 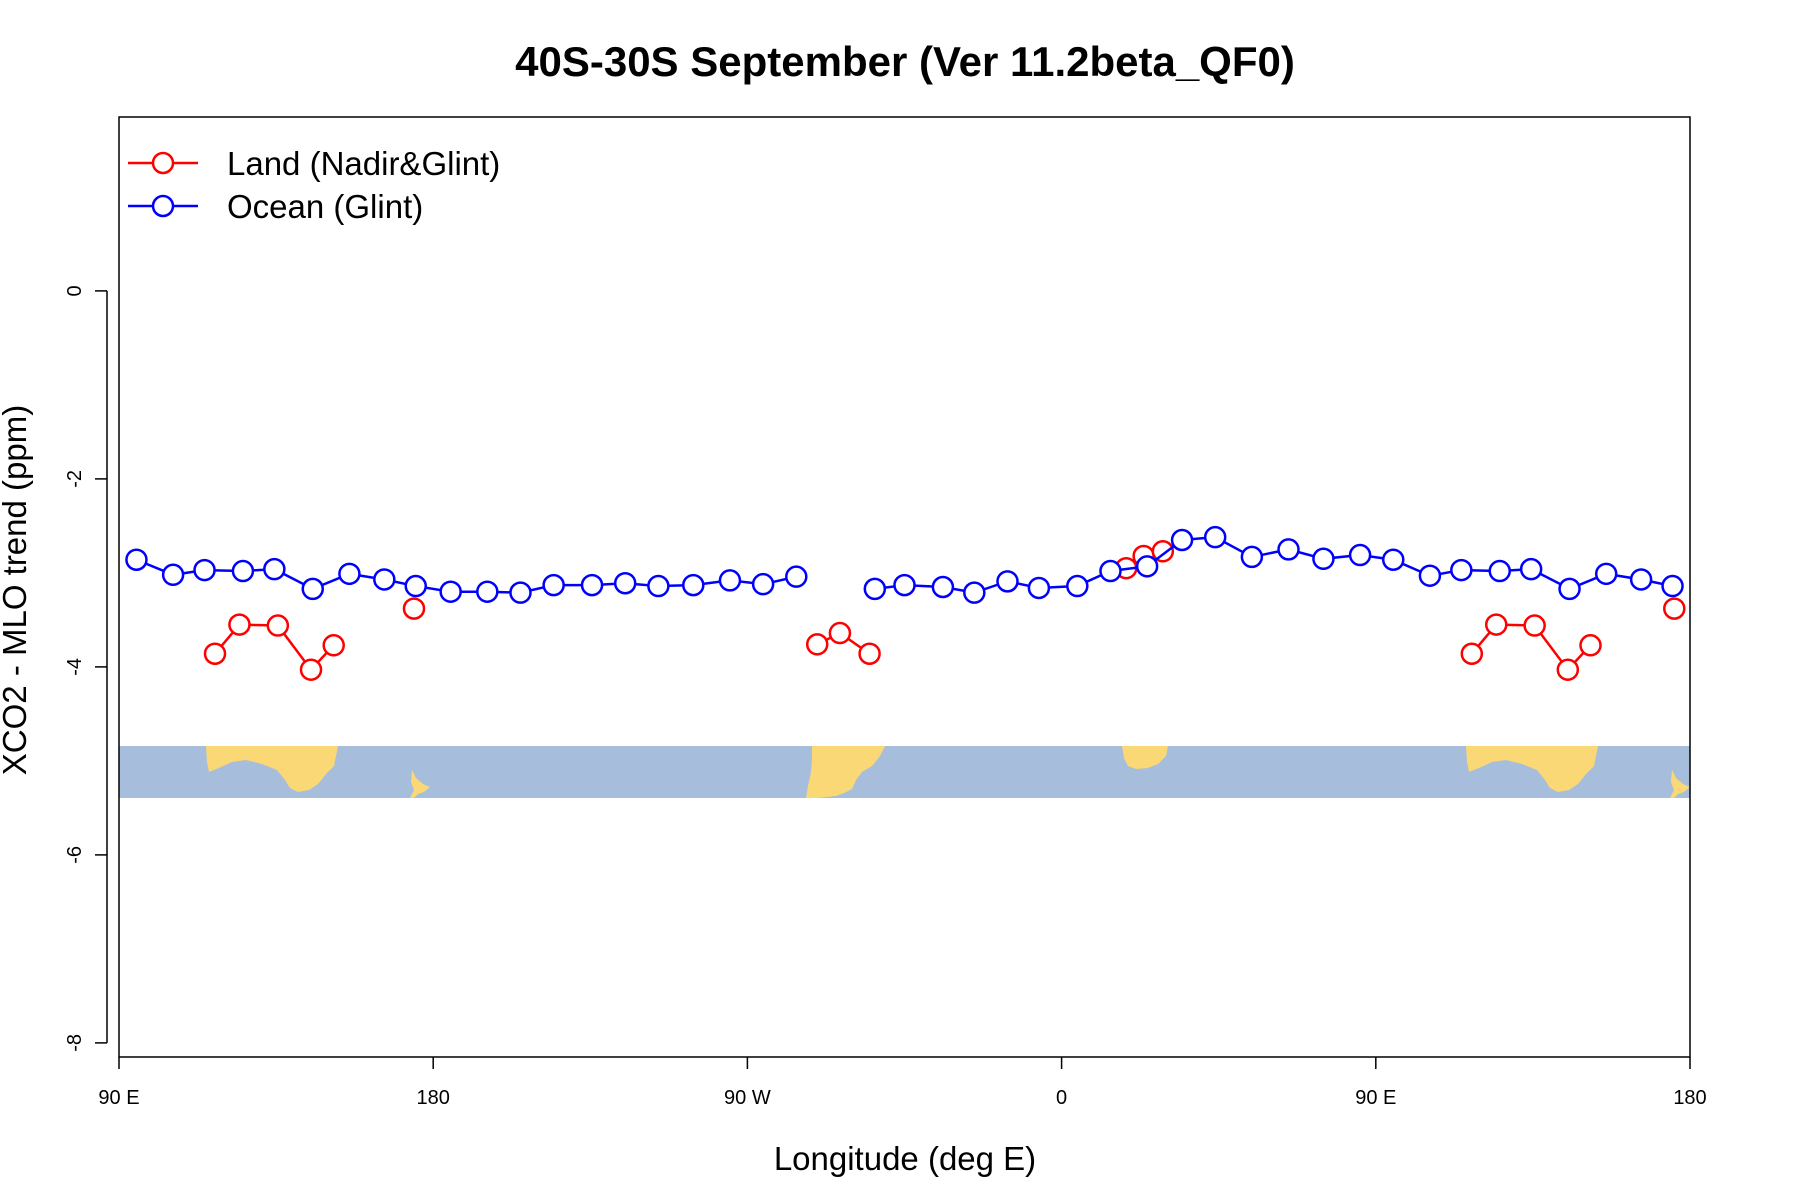 What do you see at coordinates (1680, 784) in the screenshot?
I see `land-new-zealand-repeat` at bounding box center [1680, 784].